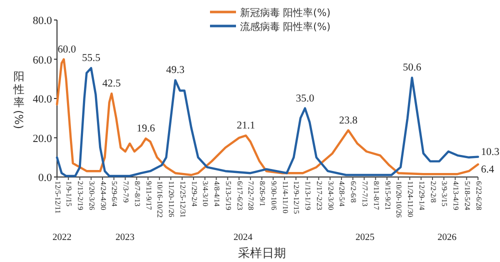  Describe the element at coordinates (145, 129) in the screenshot. I see `data-label: 19.6` at that location.